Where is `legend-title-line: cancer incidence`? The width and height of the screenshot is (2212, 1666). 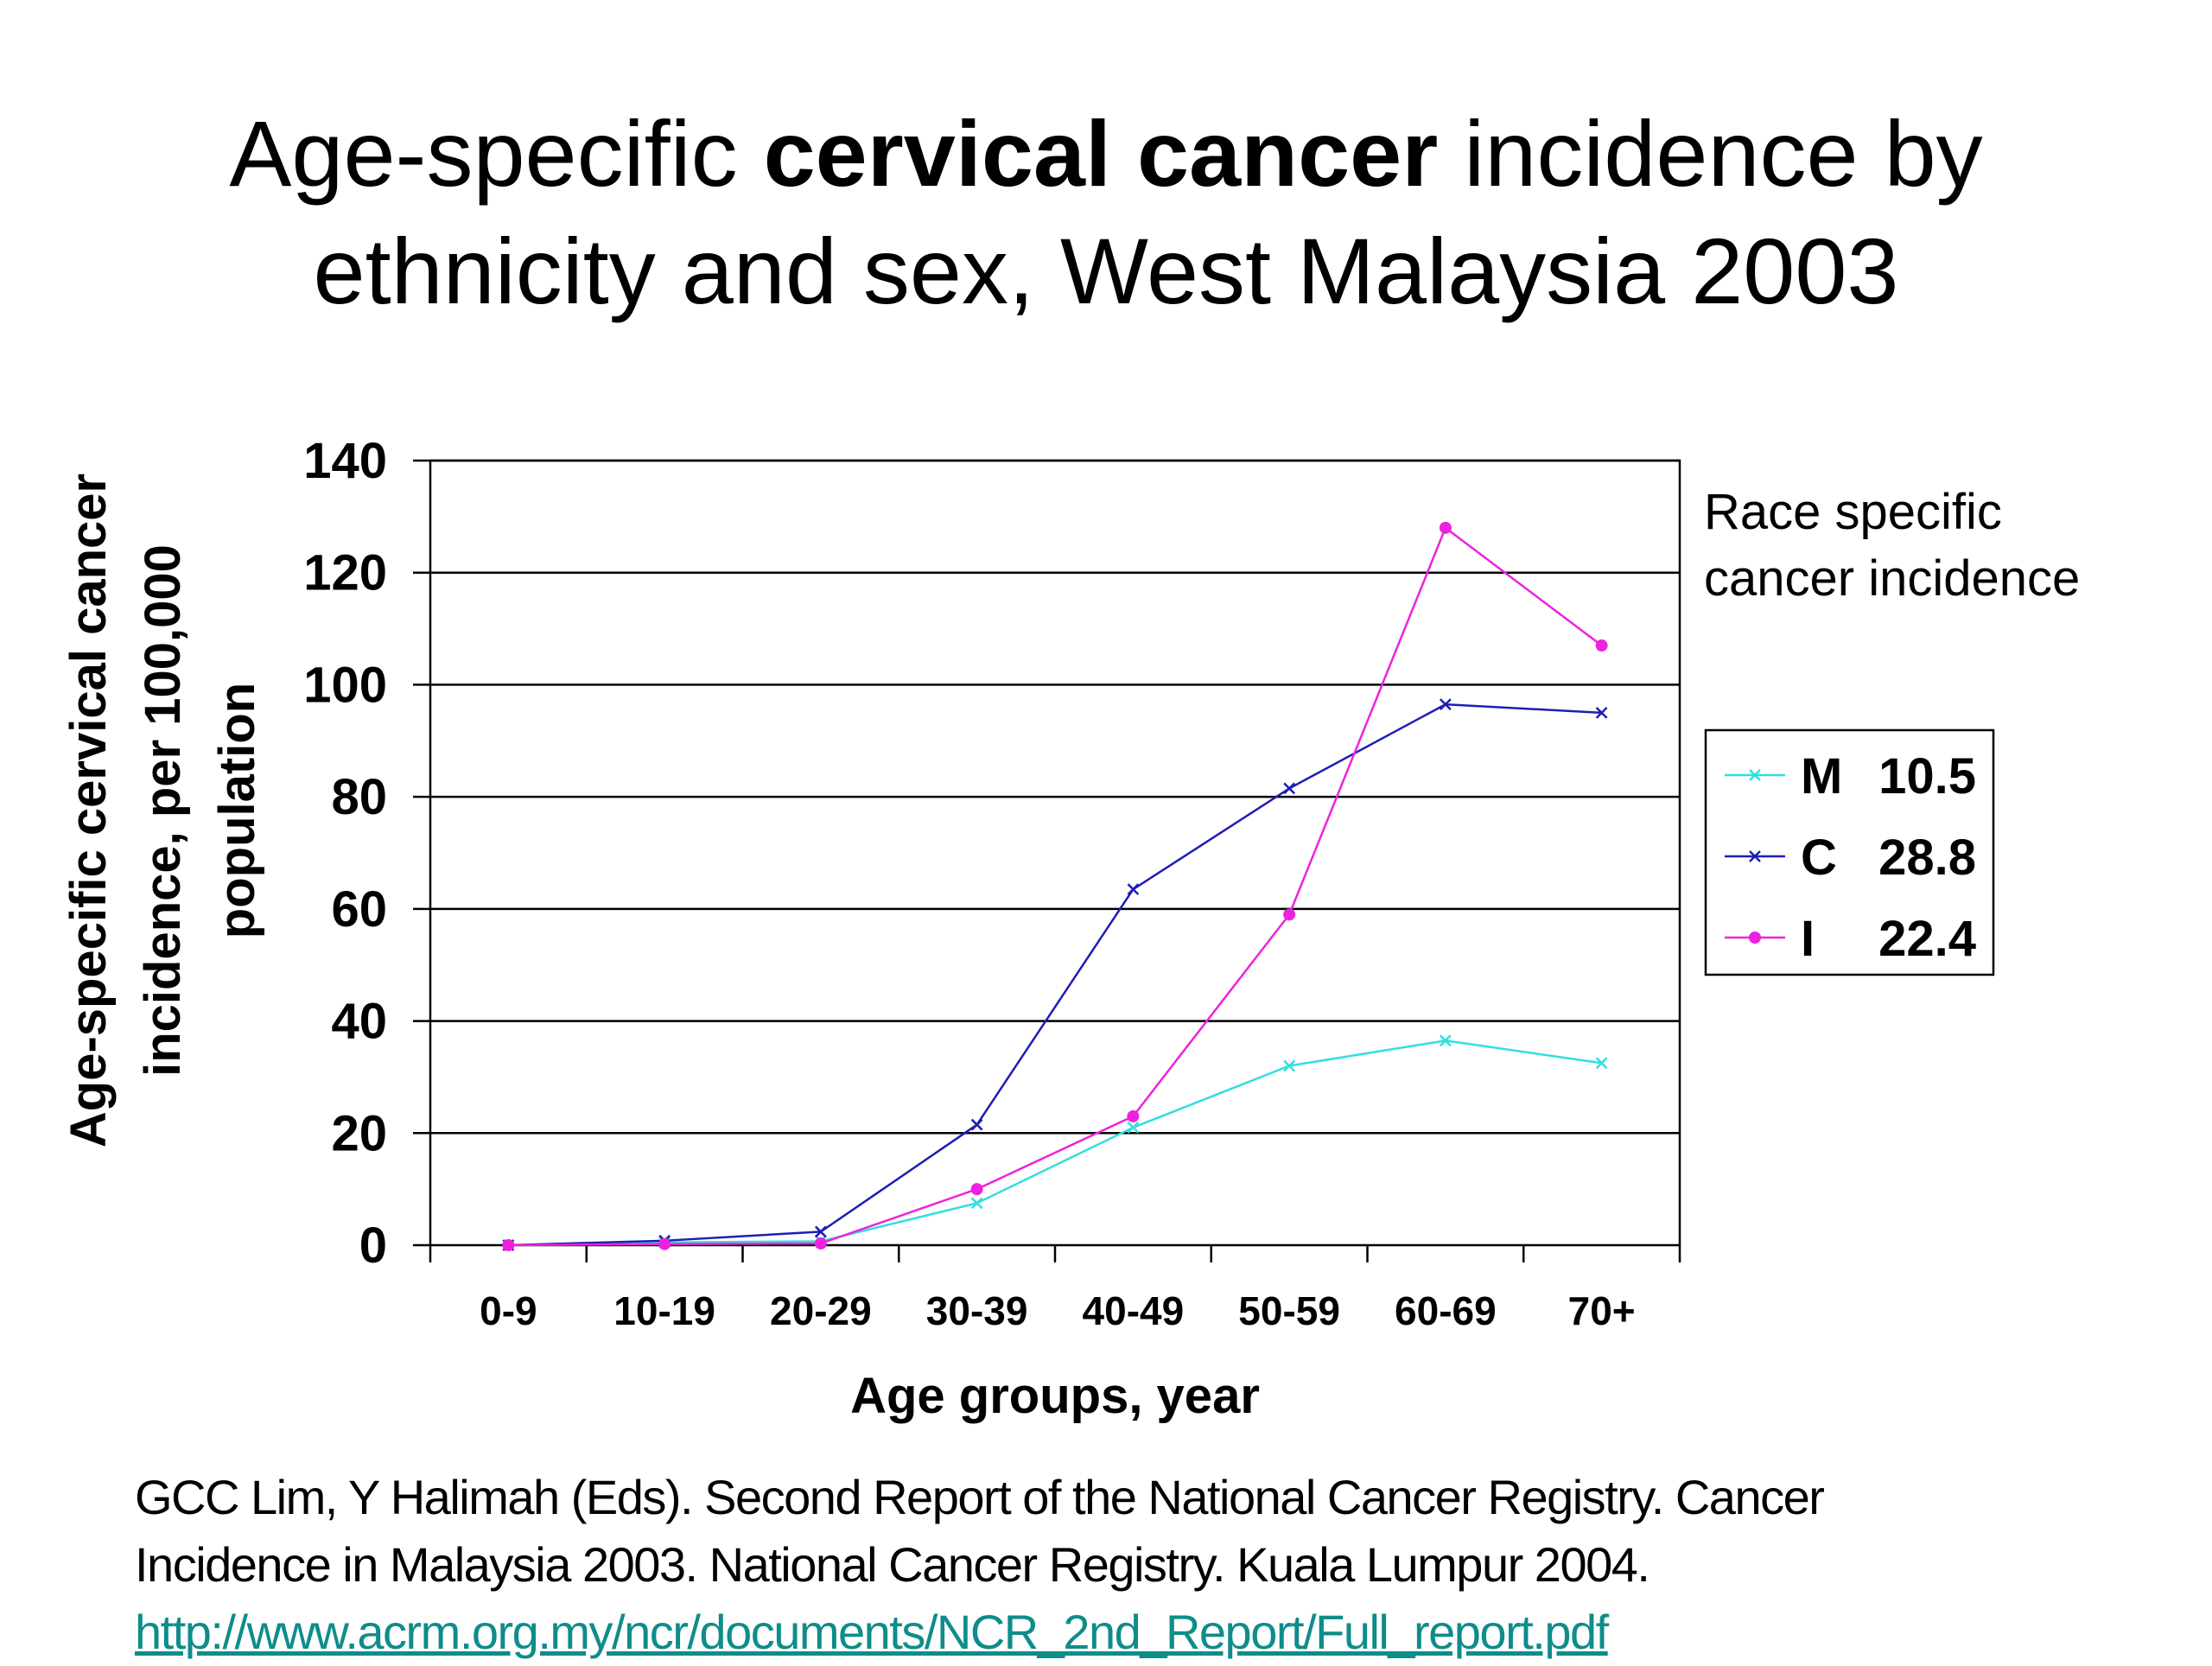 legend-title-line: cancer incidence is located at coordinates (1892, 578).